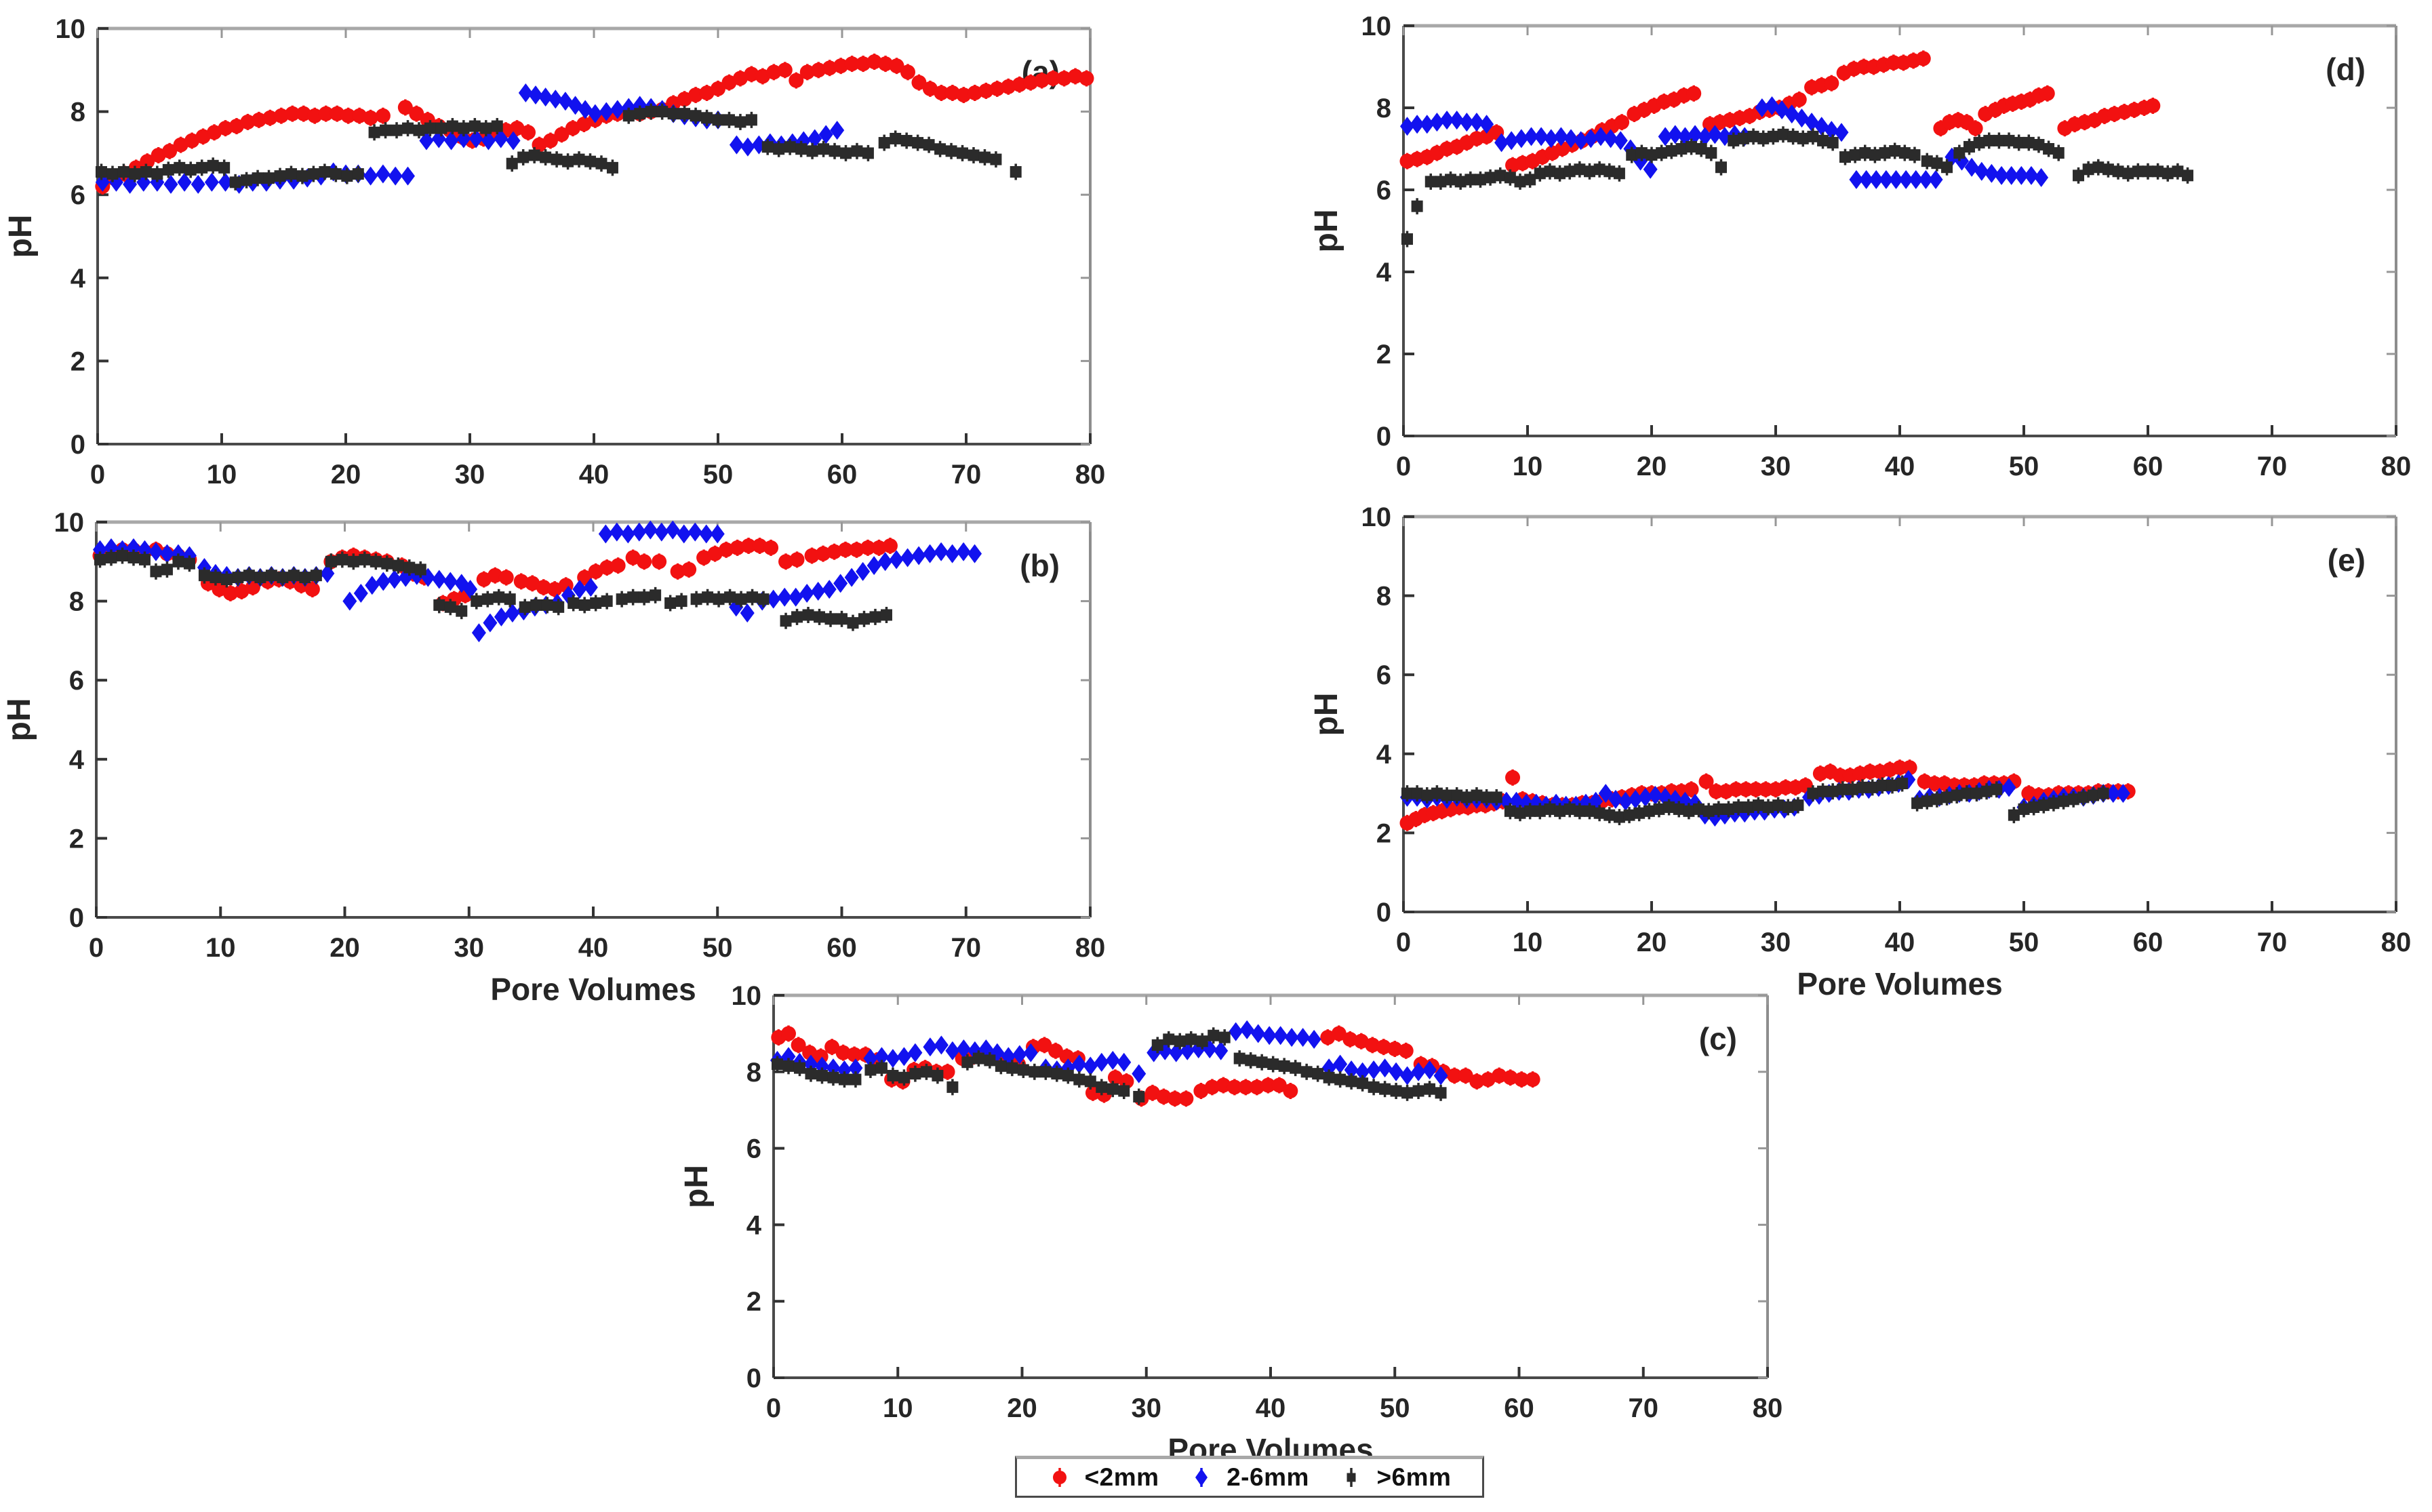 This screenshot has width=2432, height=1512. Describe the element at coordinates (1268, 1477) in the screenshot. I see `legend-label-2-6mm: 2-6mm` at that location.